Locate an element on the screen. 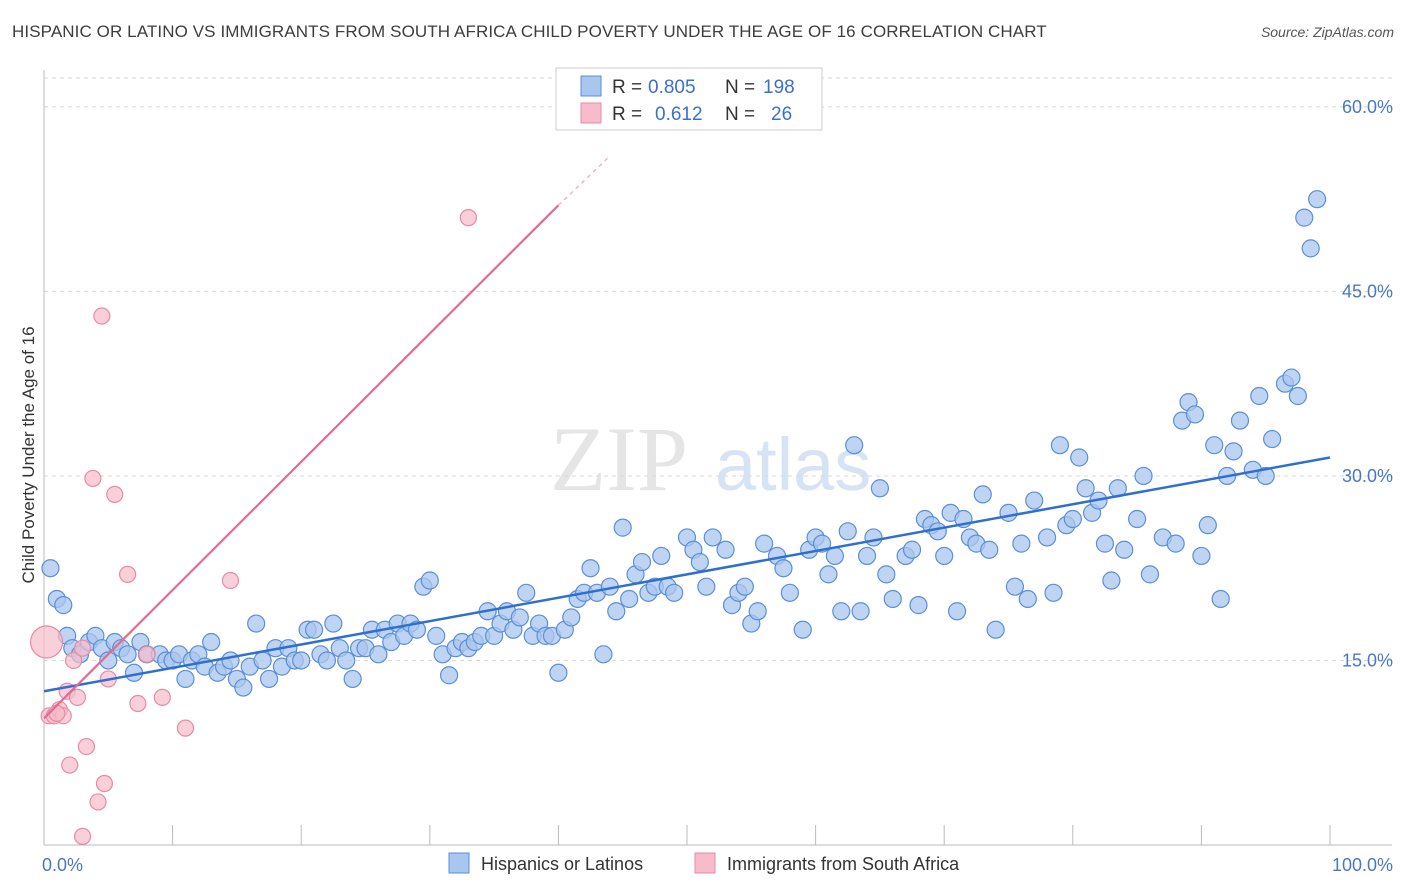  stats-legend-pink-swatch is located at coordinates (591, 113).